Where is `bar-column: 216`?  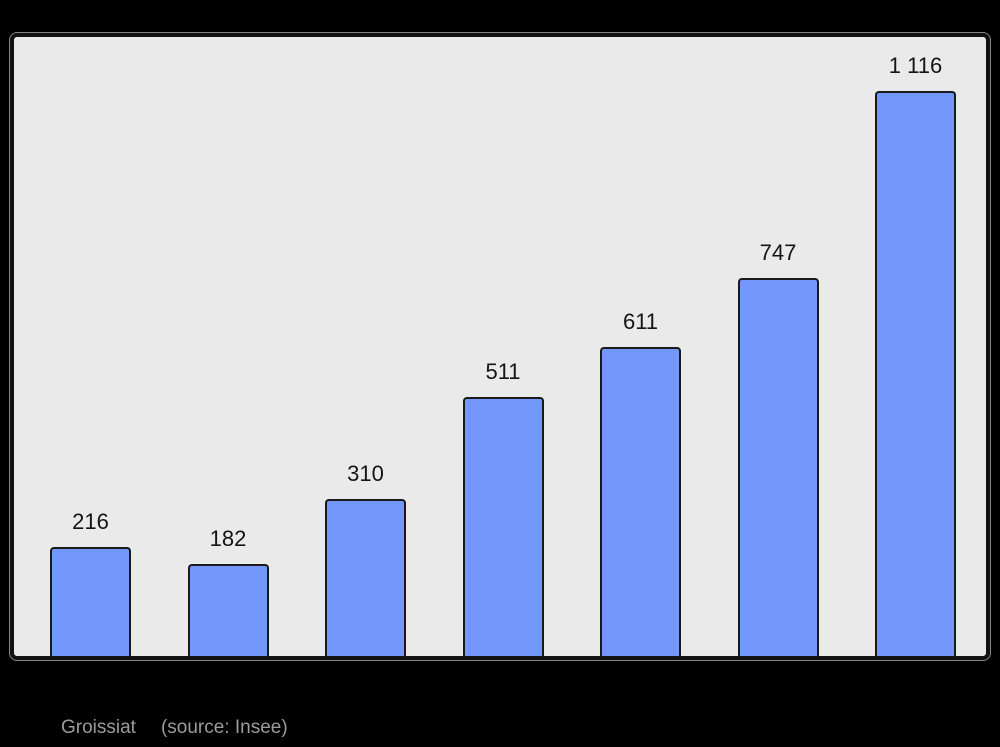
bar-column: 216 is located at coordinates (90, 582).